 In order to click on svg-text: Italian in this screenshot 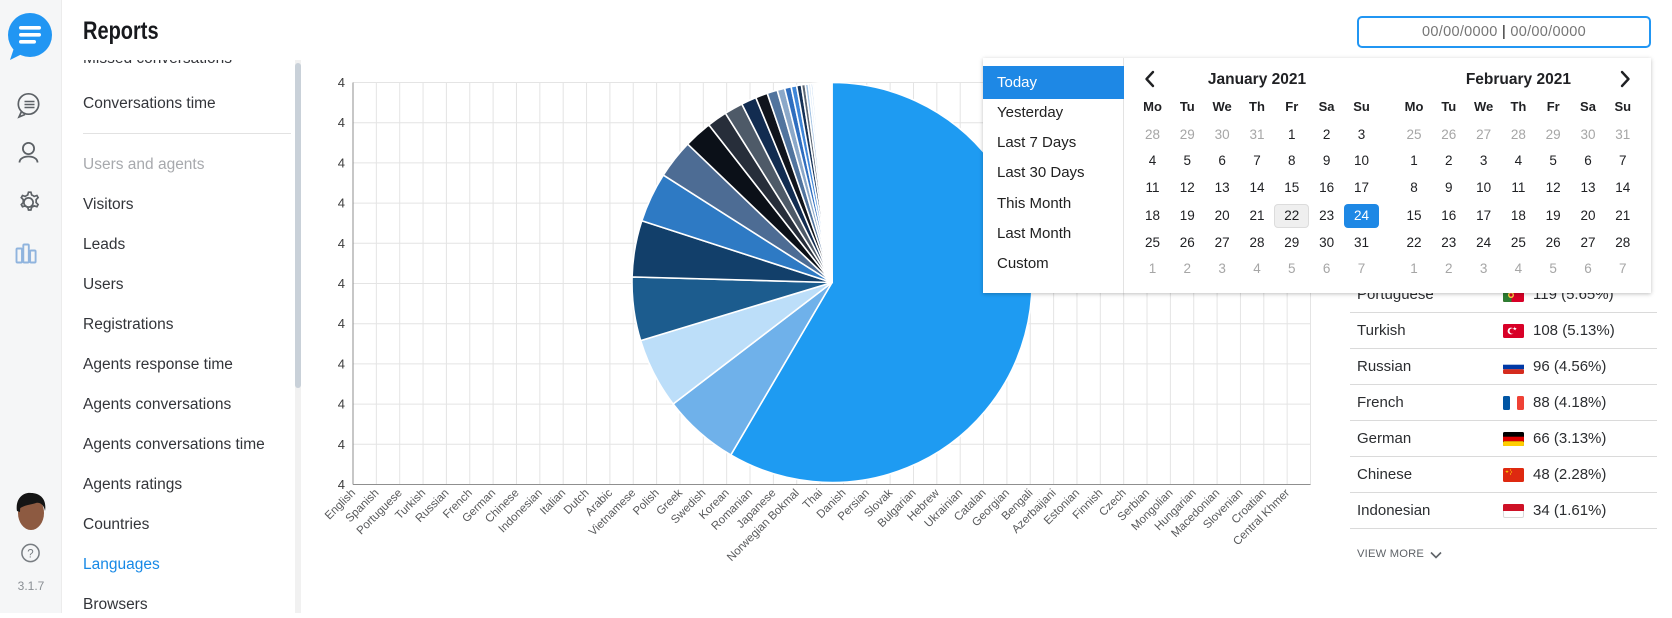, I will do `click(553, 502)`.